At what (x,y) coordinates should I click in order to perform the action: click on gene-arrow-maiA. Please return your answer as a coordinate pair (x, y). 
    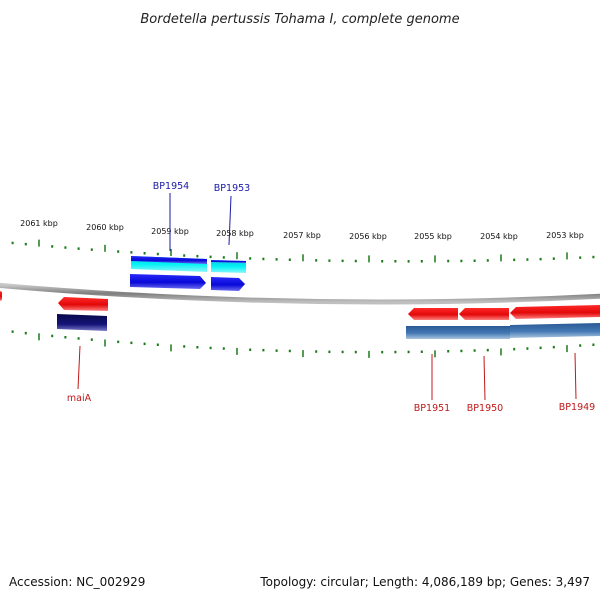
    Looking at the image, I should click on (83, 304).